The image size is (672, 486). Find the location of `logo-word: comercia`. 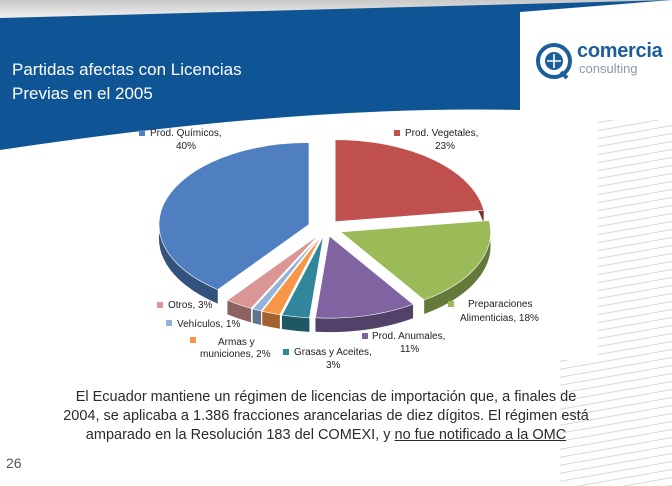

logo-word: comercia is located at coordinates (620, 51).